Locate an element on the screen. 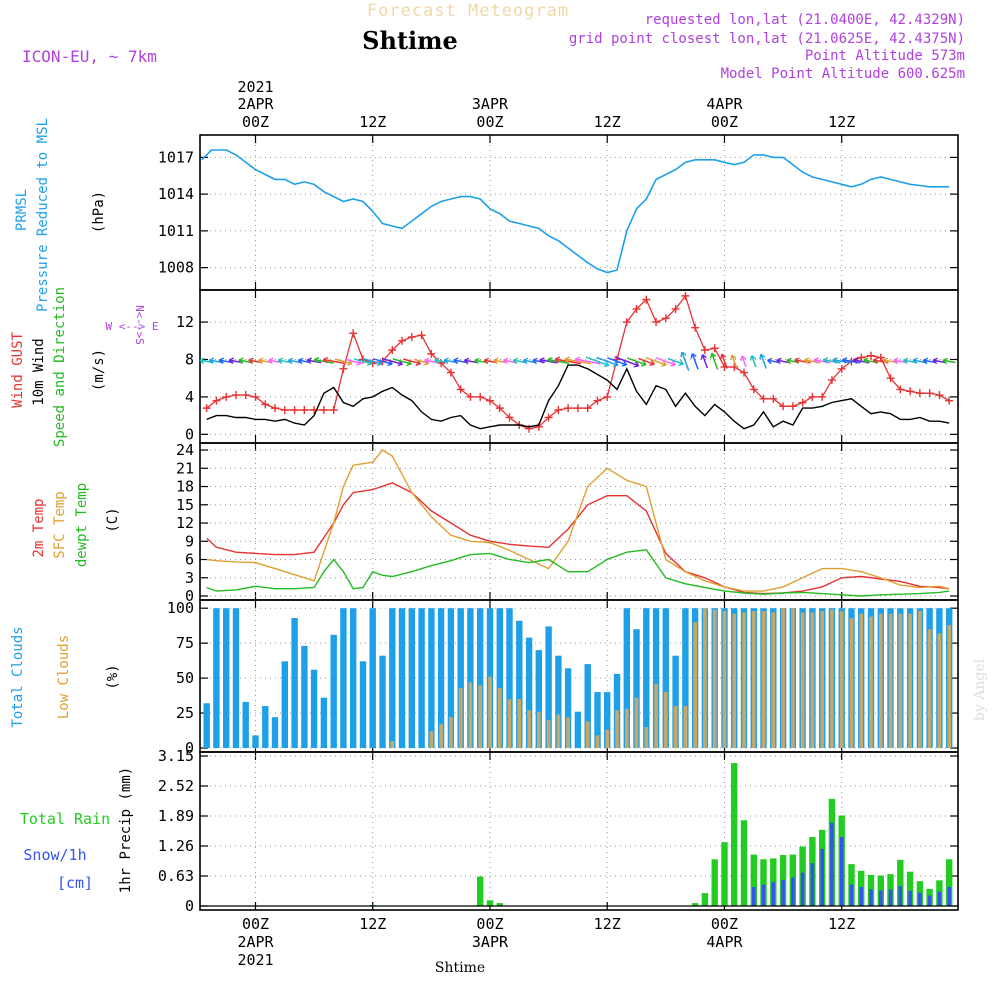 This screenshot has width=1000, height=1000. label-speed-dir: Speed and Direction is located at coordinates (60, 367).